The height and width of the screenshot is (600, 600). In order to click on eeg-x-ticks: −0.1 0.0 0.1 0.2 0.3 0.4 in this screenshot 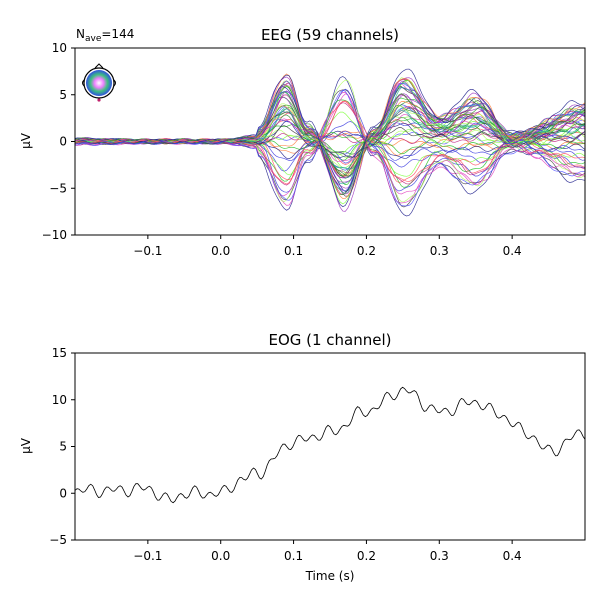, I will do `click(327, 246)`.